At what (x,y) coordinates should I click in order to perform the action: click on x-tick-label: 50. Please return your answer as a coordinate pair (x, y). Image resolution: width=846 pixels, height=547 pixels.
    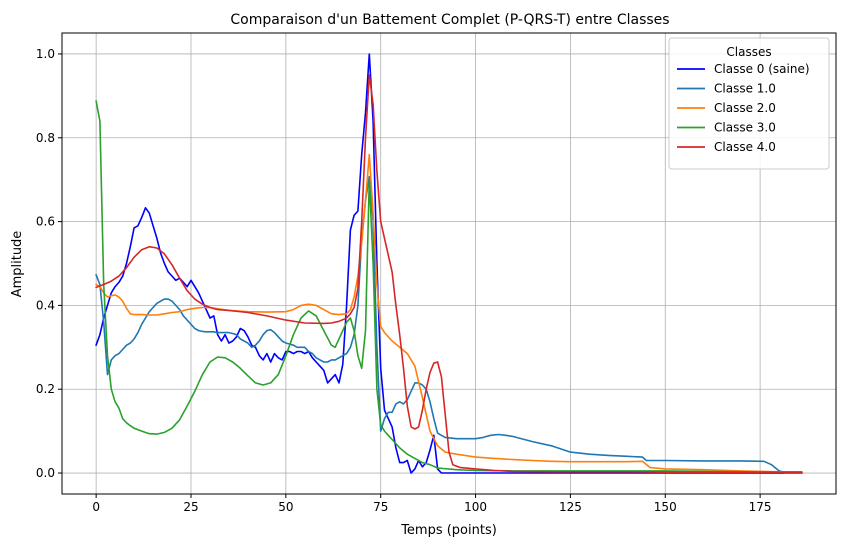
    Looking at the image, I should click on (285, 507).